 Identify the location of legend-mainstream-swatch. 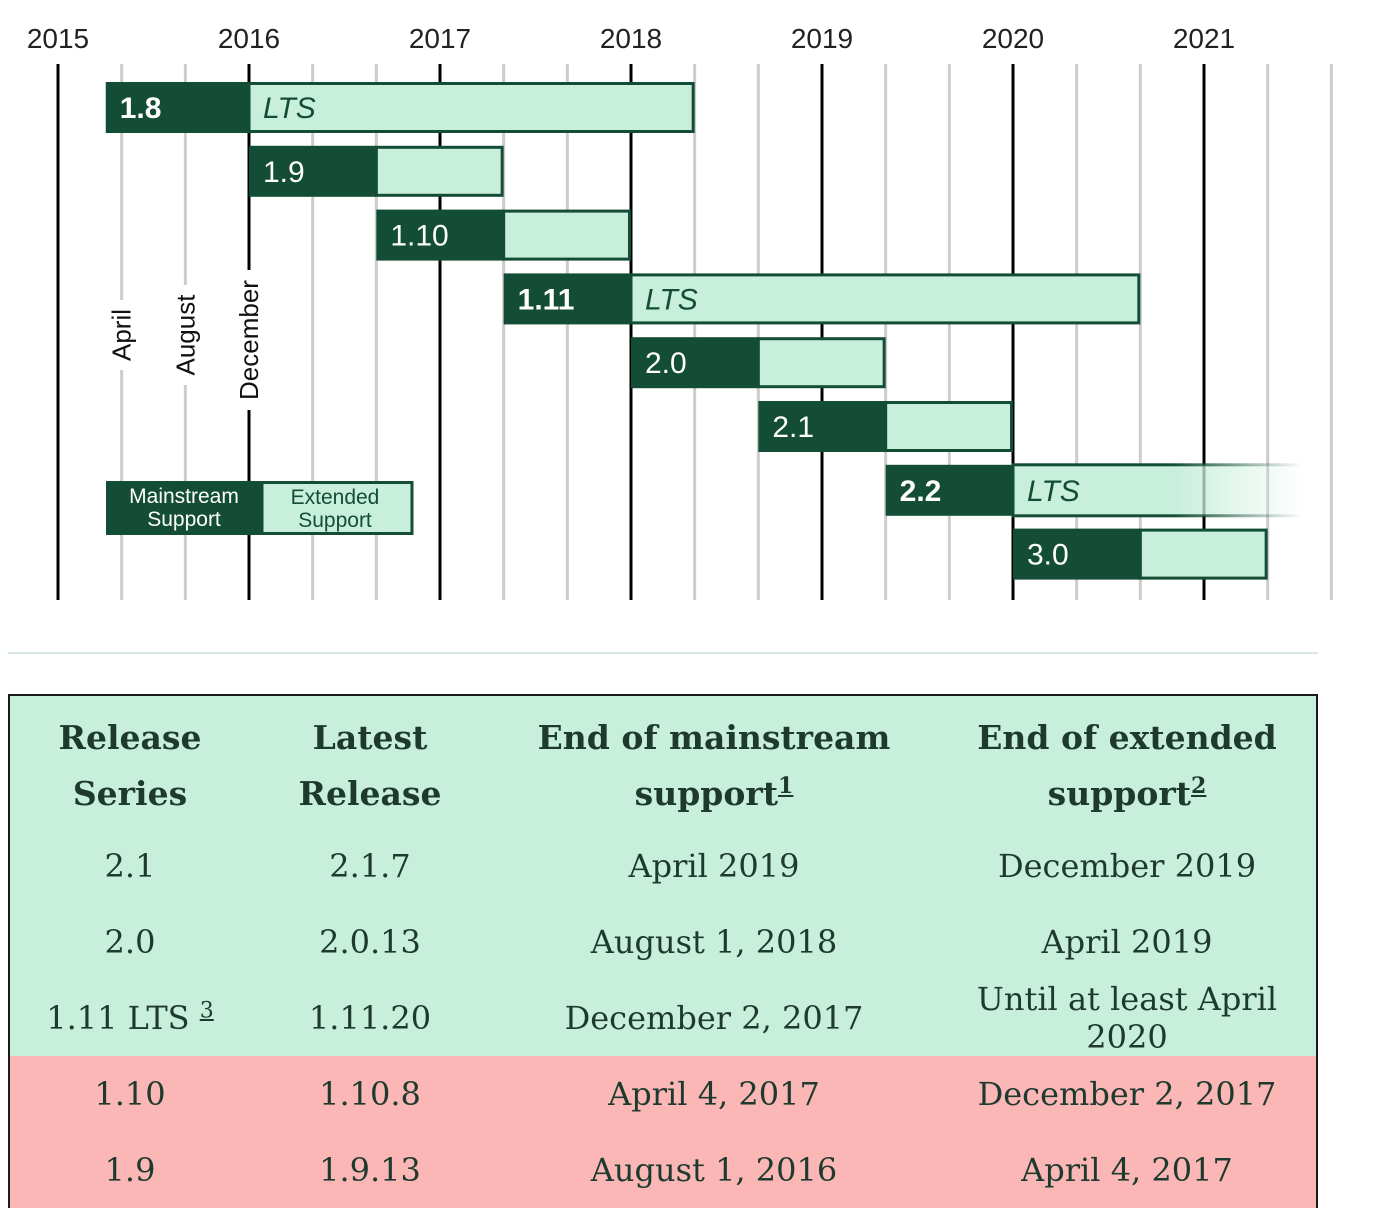
(184, 508).